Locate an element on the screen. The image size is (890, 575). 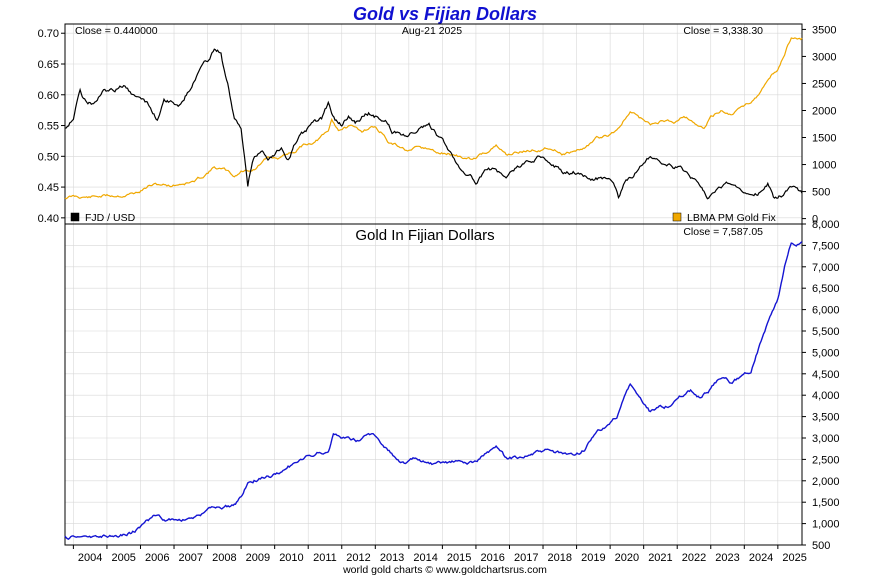
x-tick-label: 2005 is located at coordinates (123, 558).